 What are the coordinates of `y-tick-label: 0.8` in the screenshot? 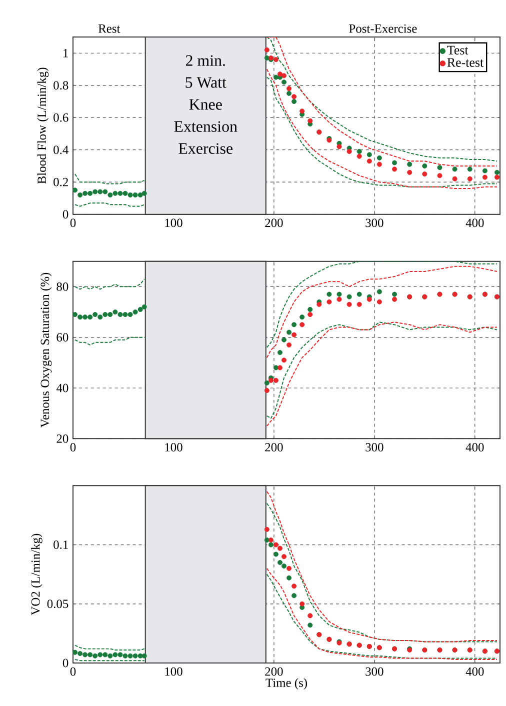 It's located at (61, 85).